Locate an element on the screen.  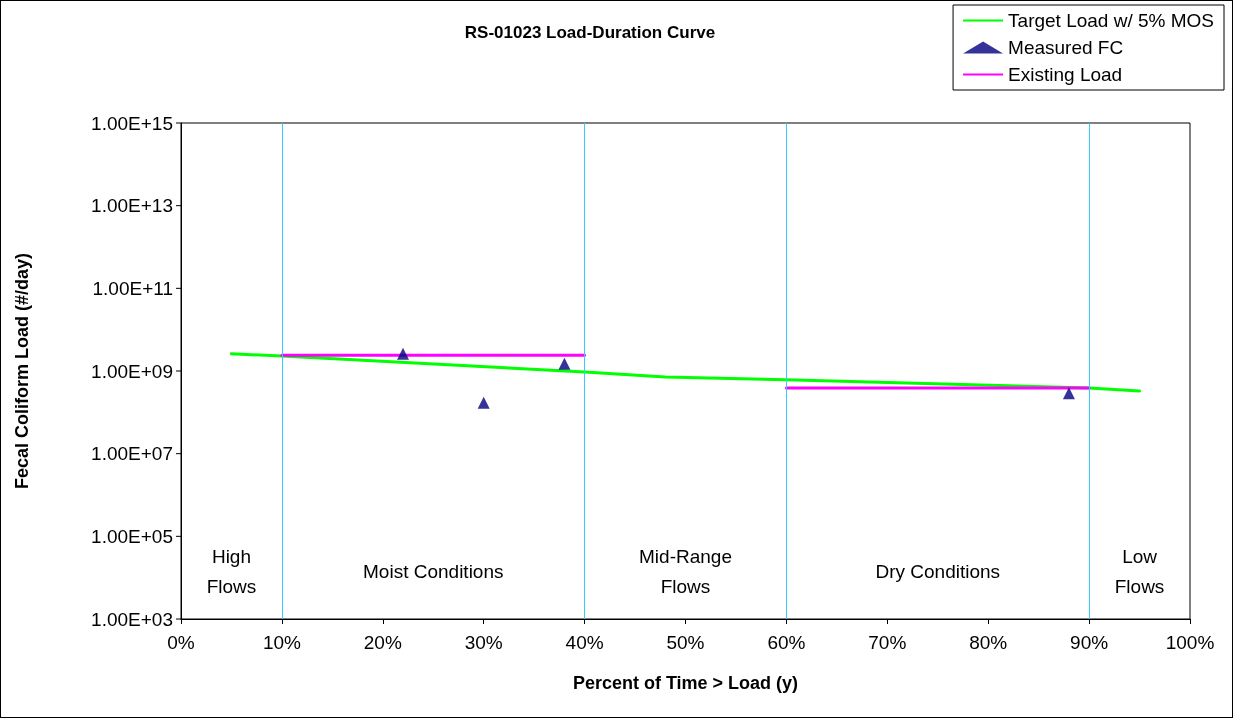
chart-title: RS-01023 Load-Duration Curve is located at coordinates (590, 32).